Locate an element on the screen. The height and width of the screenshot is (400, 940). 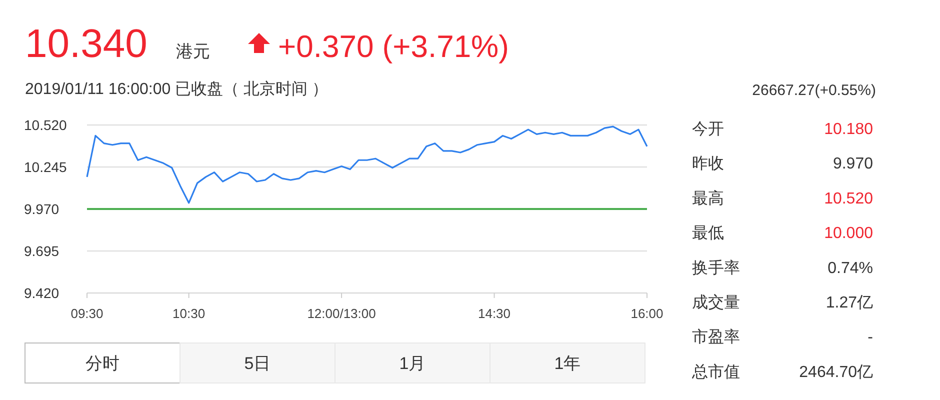
text: 1月 is located at coordinates (412, 363).